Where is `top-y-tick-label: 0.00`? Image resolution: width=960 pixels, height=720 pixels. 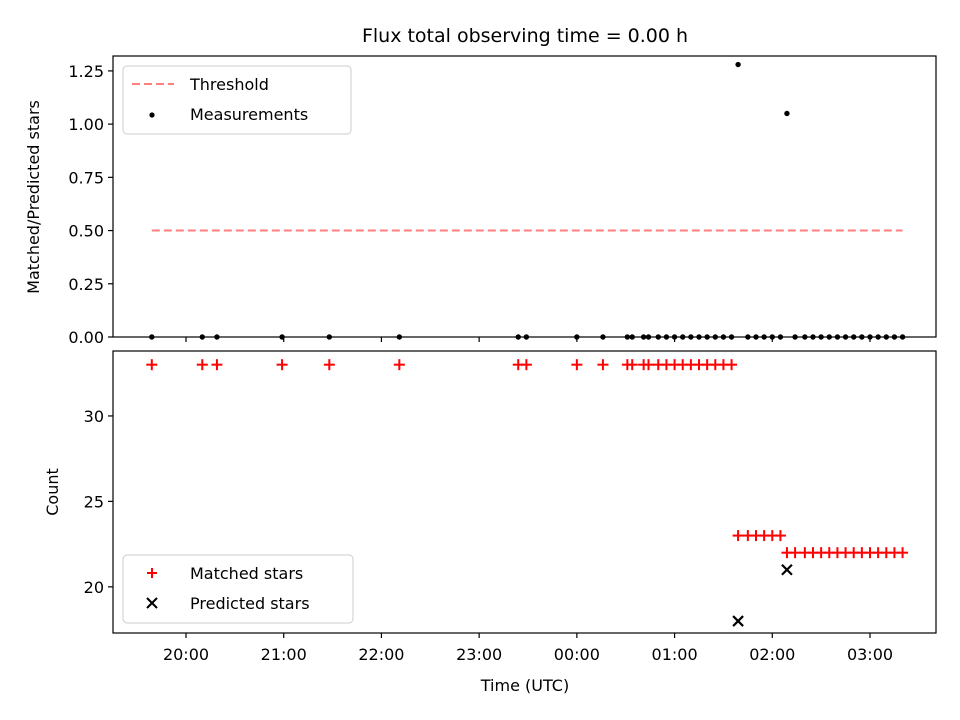
top-y-tick-label: 0.00 is located at coordinates (86, 337).